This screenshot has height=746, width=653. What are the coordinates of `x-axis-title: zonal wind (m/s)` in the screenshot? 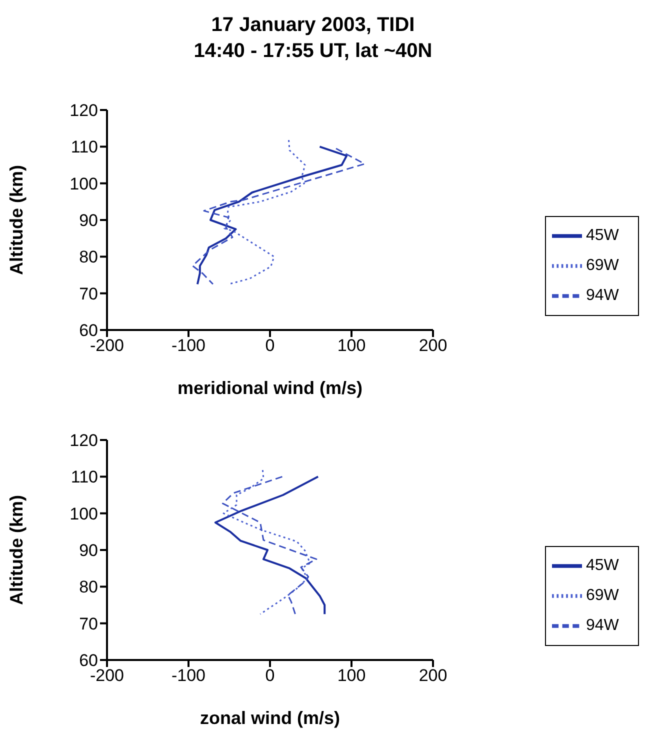 It's located at (270, 718).